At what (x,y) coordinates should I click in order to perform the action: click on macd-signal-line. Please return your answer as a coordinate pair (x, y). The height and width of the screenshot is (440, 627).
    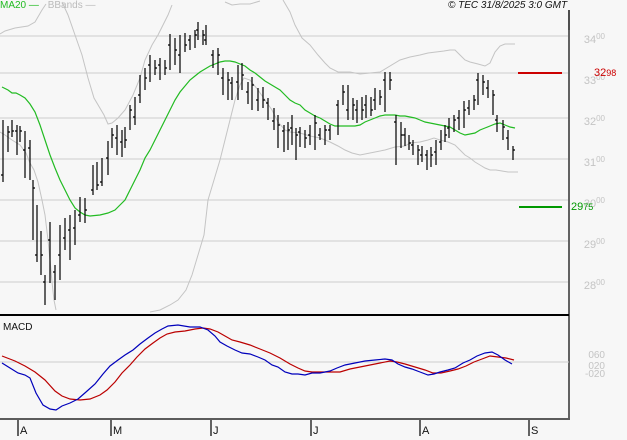
    Looking at the image, I should click on (258, 364).